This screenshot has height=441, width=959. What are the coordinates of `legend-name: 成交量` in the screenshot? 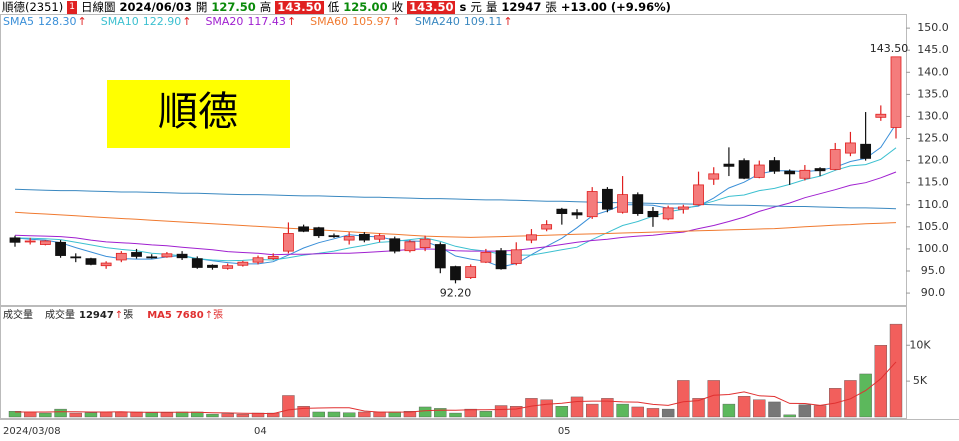 It's located at (60, 314).